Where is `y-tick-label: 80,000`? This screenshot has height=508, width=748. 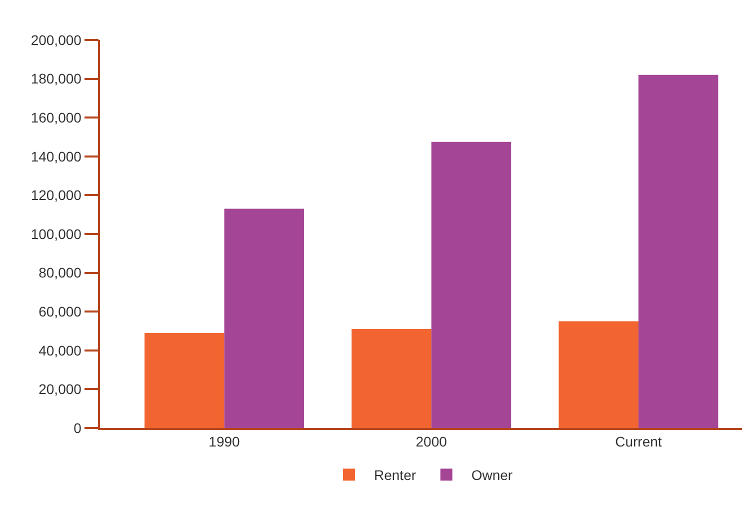 y-tick-label: 80,000 is located at coordinates (60, 272).